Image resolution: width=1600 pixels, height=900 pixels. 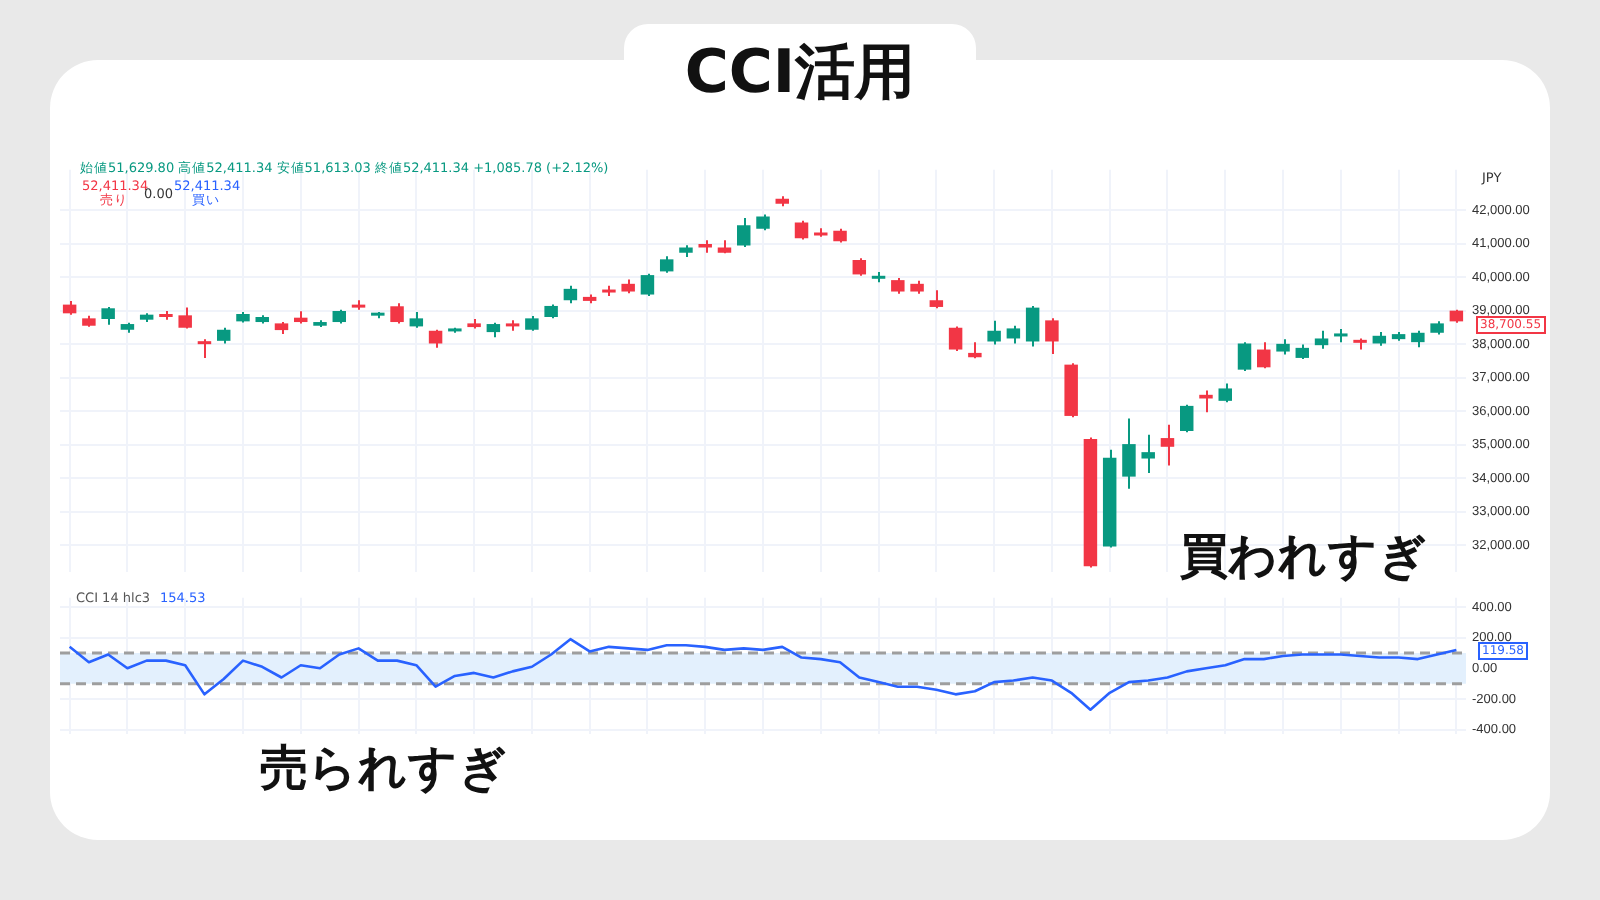 I want to click on annotation: 買われすぎ, so click(x=1304, y=557).